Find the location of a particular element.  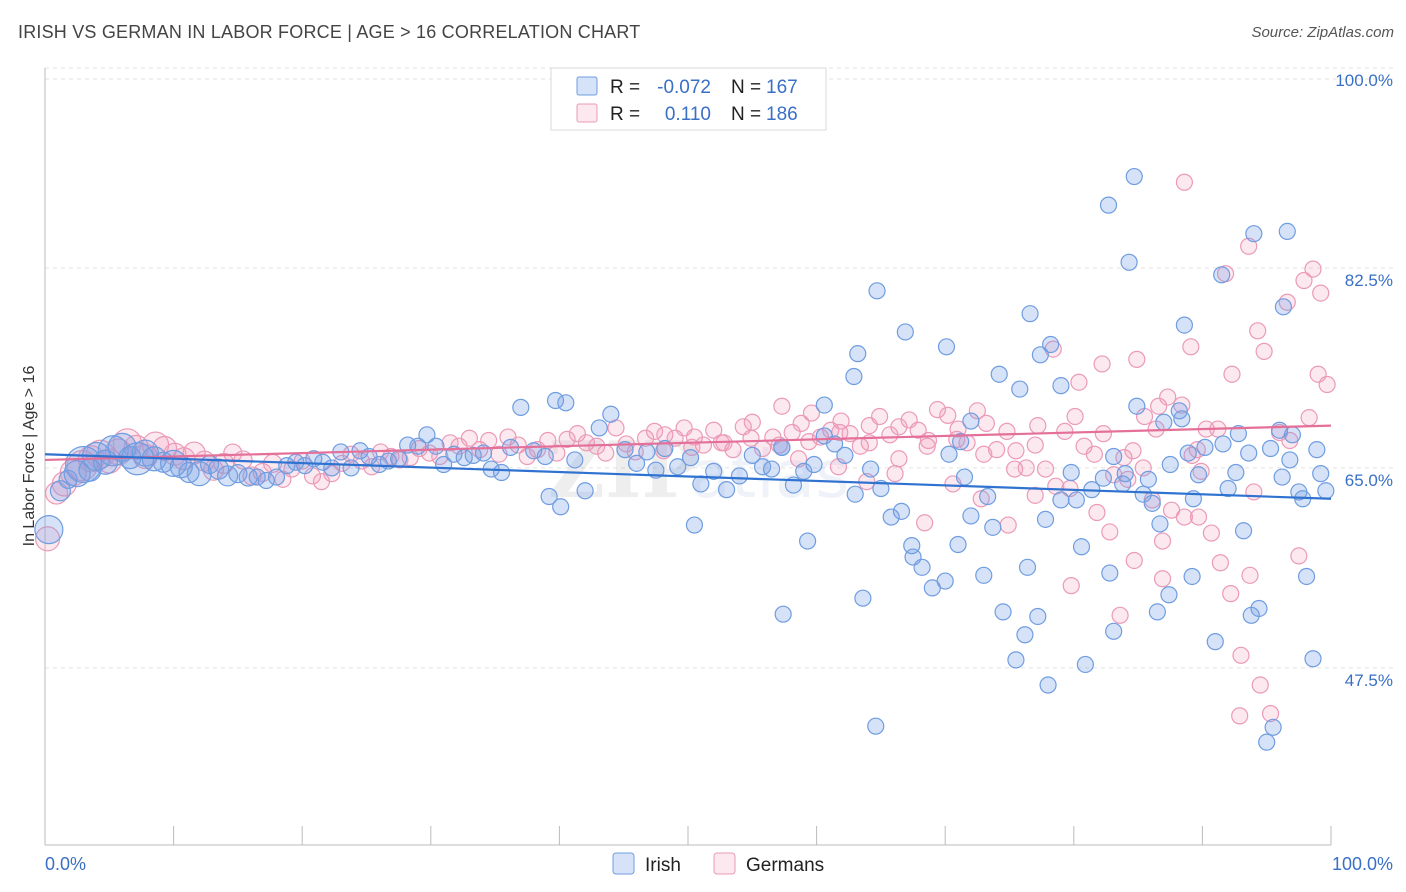

legend-n-value-irish: 167 is located at coordinates (782, 87).